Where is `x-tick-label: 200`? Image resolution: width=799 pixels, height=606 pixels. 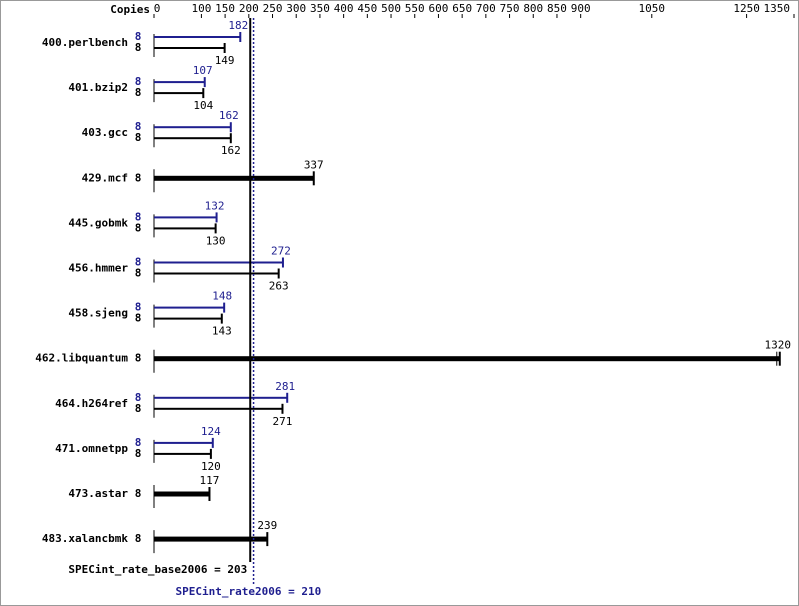 x-tick-label: 200 is located at coordinates (249, 8).